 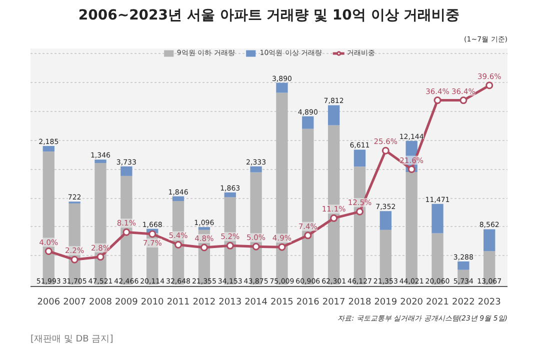 I want to click on x-tick-label: 2023, so click(x=489, y=303).